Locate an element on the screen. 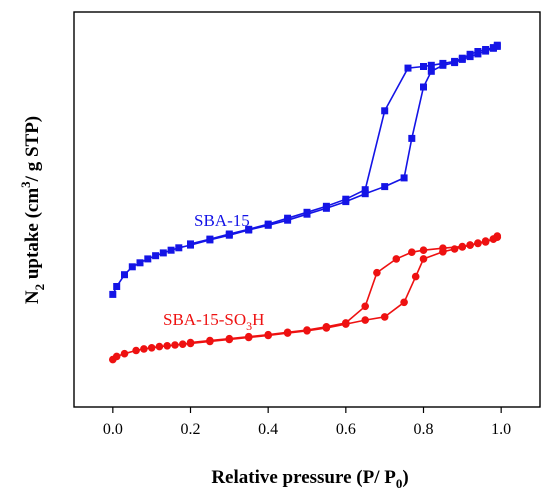 The height and width of the screenshot is (494, 550). x-tick-label: 1.0 is located at coordinates (501, 429).